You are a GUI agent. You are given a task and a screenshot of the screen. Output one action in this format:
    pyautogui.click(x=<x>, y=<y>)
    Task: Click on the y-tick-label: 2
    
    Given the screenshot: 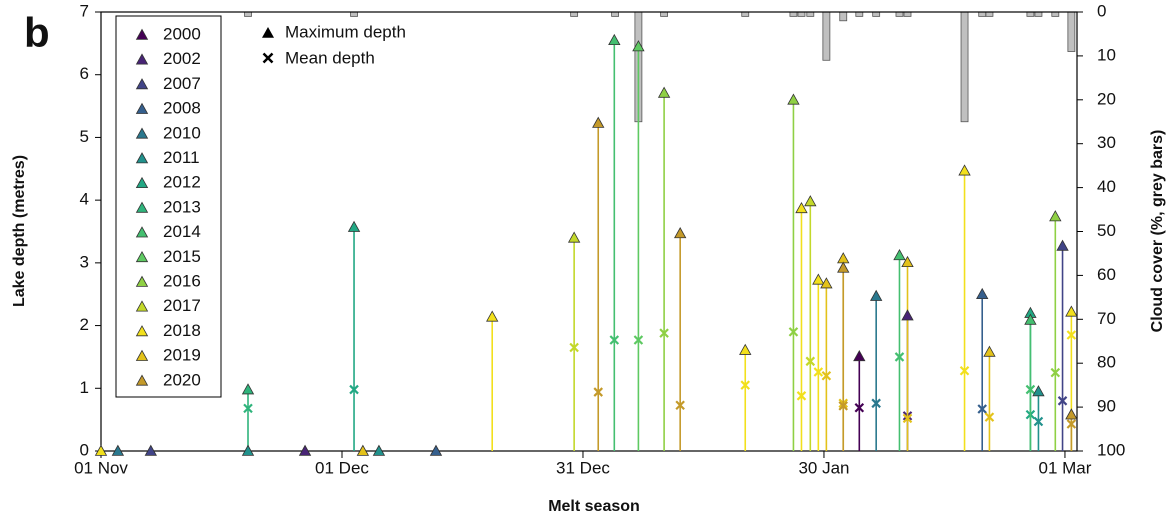 What is the action you would take?
    pyautogui.click(x=84, y=324)
    